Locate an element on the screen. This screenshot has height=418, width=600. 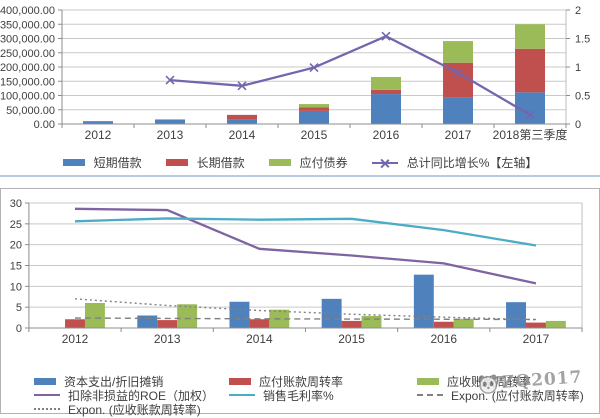
gross-margin-line-swatch is located at coordinates (242, 395).